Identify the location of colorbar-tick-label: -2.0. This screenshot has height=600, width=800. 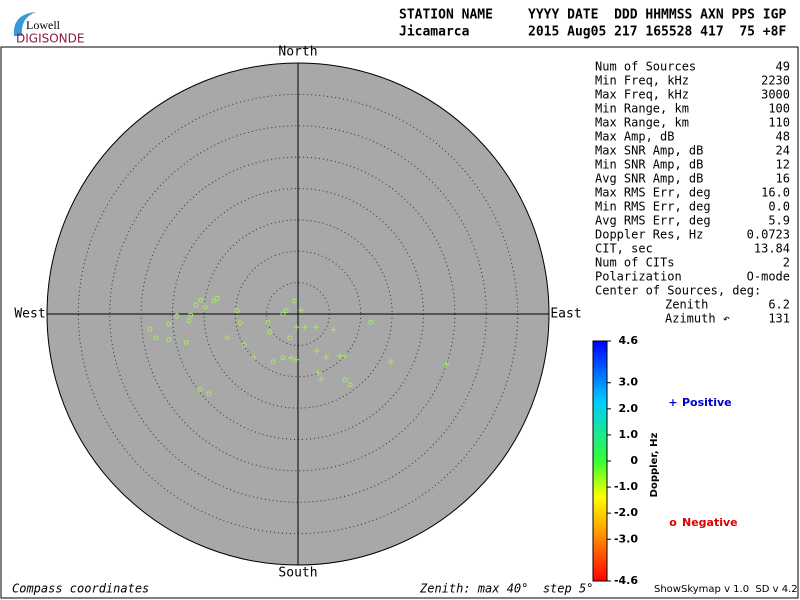
(626, 512).